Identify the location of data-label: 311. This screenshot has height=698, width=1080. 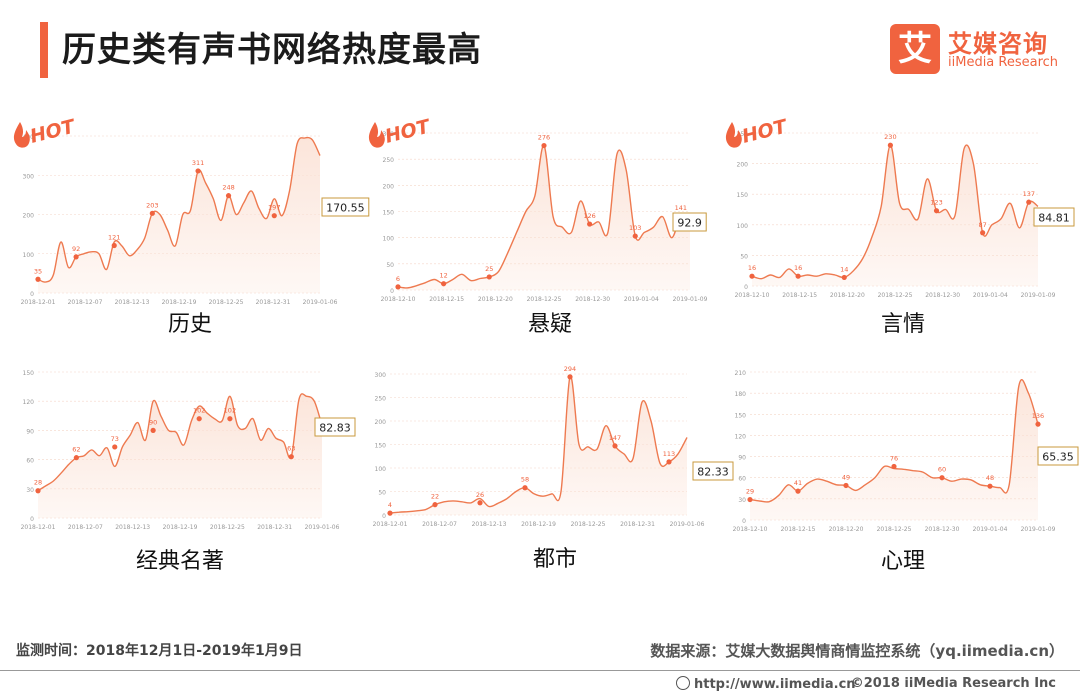
(198, 163).